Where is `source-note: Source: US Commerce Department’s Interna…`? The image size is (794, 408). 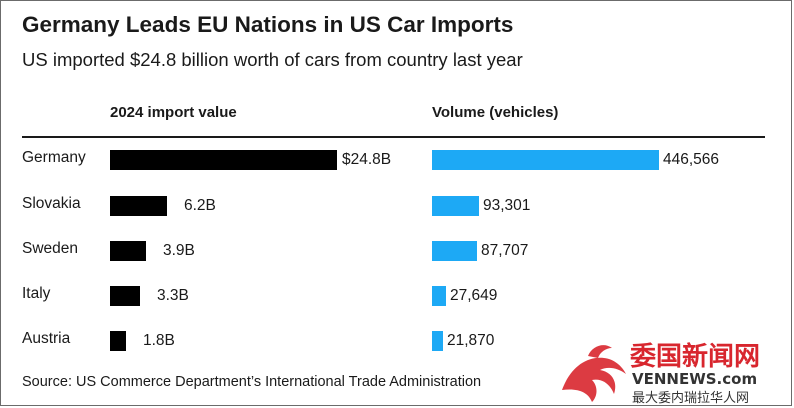 source-note: Source: US Commerce Department’s Interna… is located at coordinates (252, 382).